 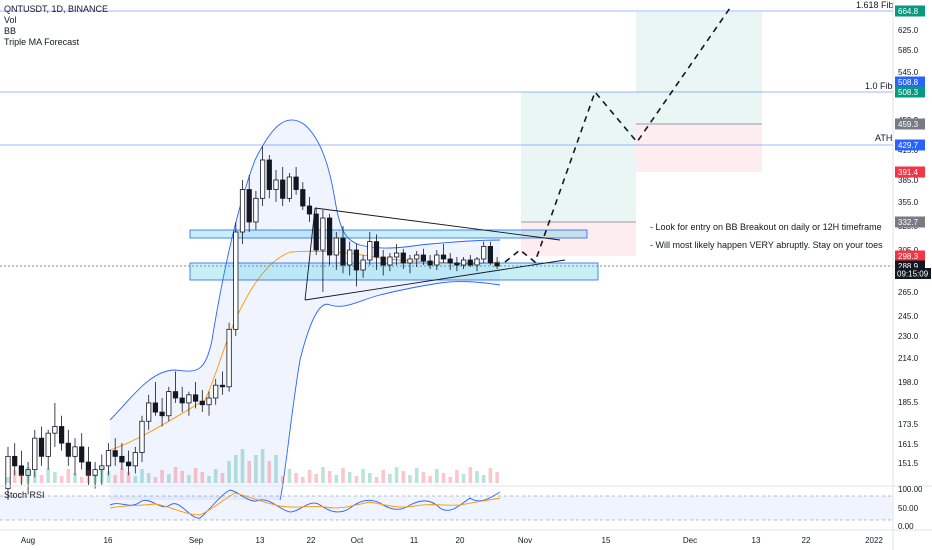 I want to click on fib-10-label: 1.0 Fib, so click(x=879, y=86).